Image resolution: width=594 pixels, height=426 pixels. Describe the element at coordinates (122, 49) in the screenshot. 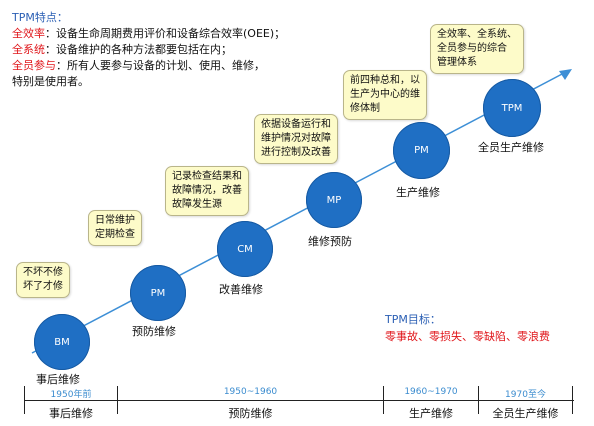

I see `feature-item: 全系统：设备维护的各种方法都要包括在内；` at that location.